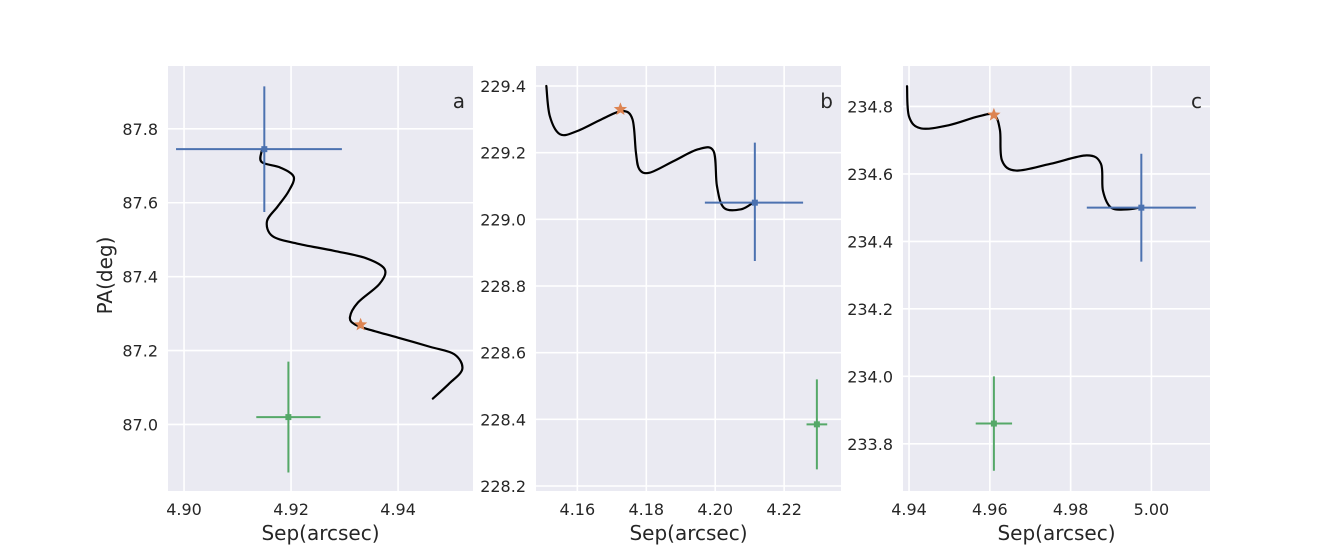 This screenshot has width=1344, height=553. I want to click on y-tick-label: 87.8, so click(140, 129).